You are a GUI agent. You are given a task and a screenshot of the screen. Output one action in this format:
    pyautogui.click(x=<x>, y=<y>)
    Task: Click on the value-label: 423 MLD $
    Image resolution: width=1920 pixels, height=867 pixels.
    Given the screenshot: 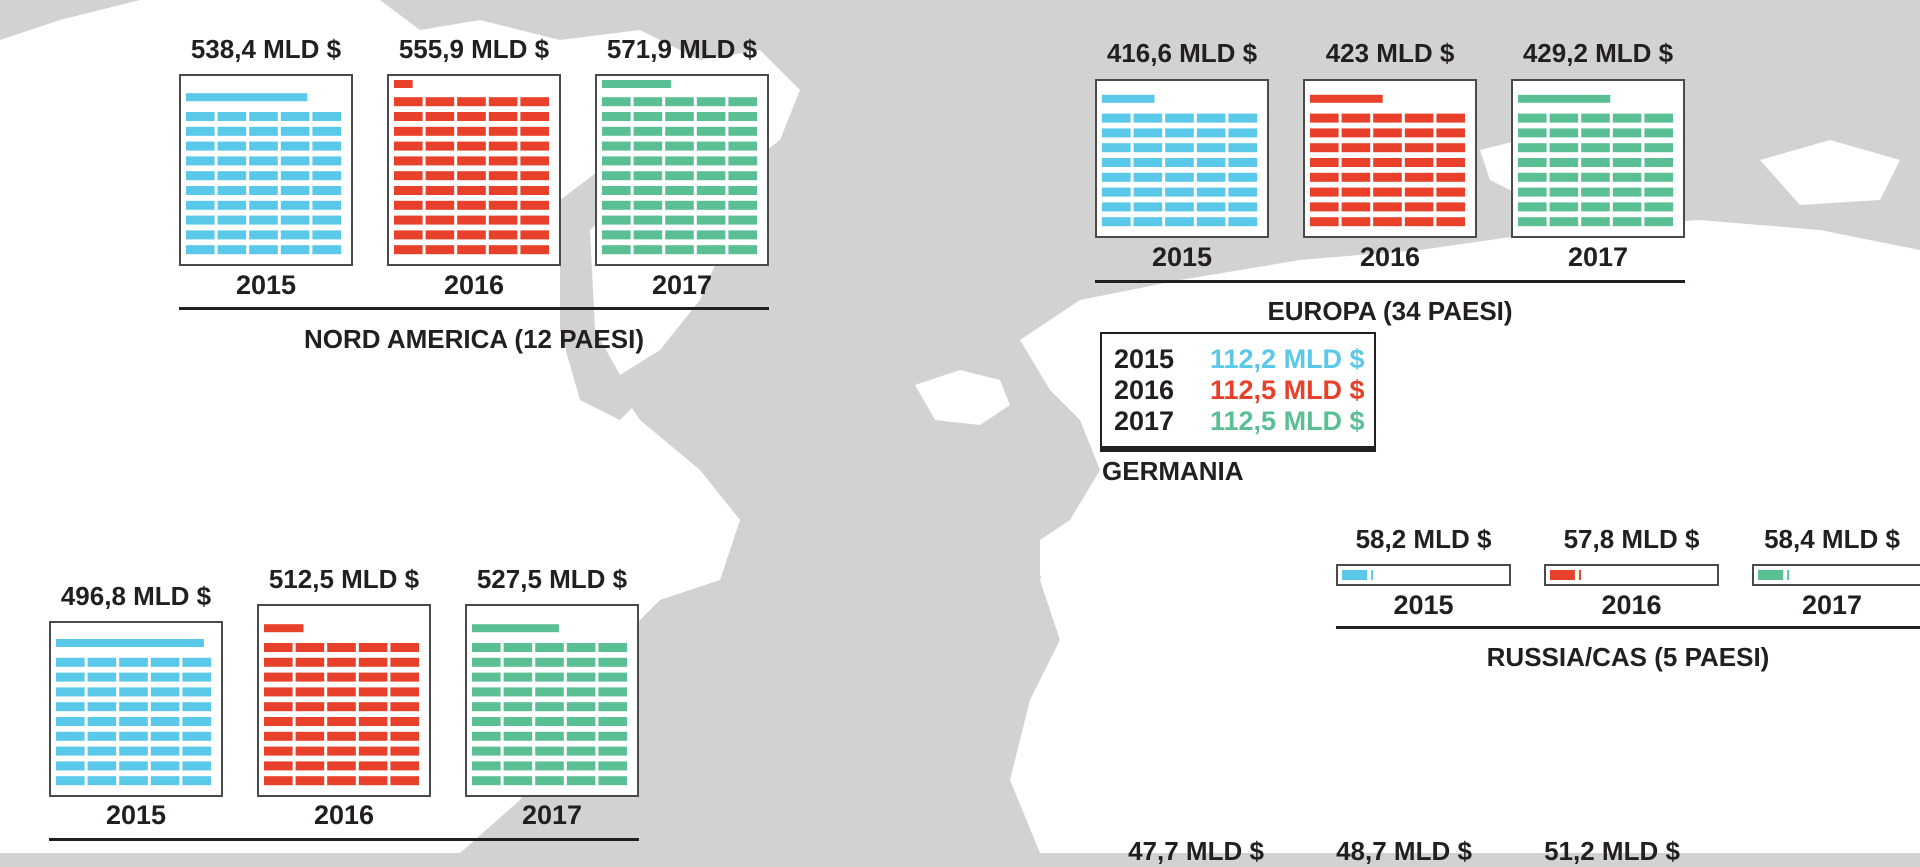 What is the action you would take?
    pyautogui.click(x=1390, y=53)
    